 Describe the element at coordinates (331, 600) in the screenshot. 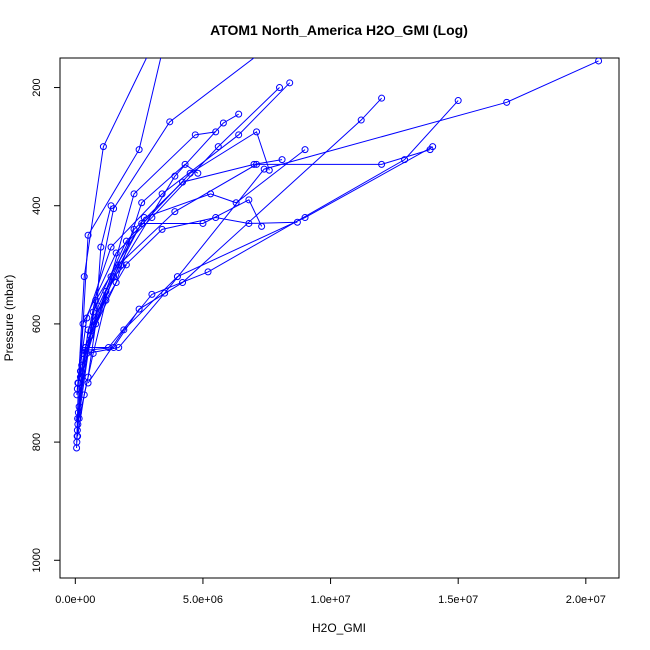

I see `x-tick-label: 1.0e+07` at that location.